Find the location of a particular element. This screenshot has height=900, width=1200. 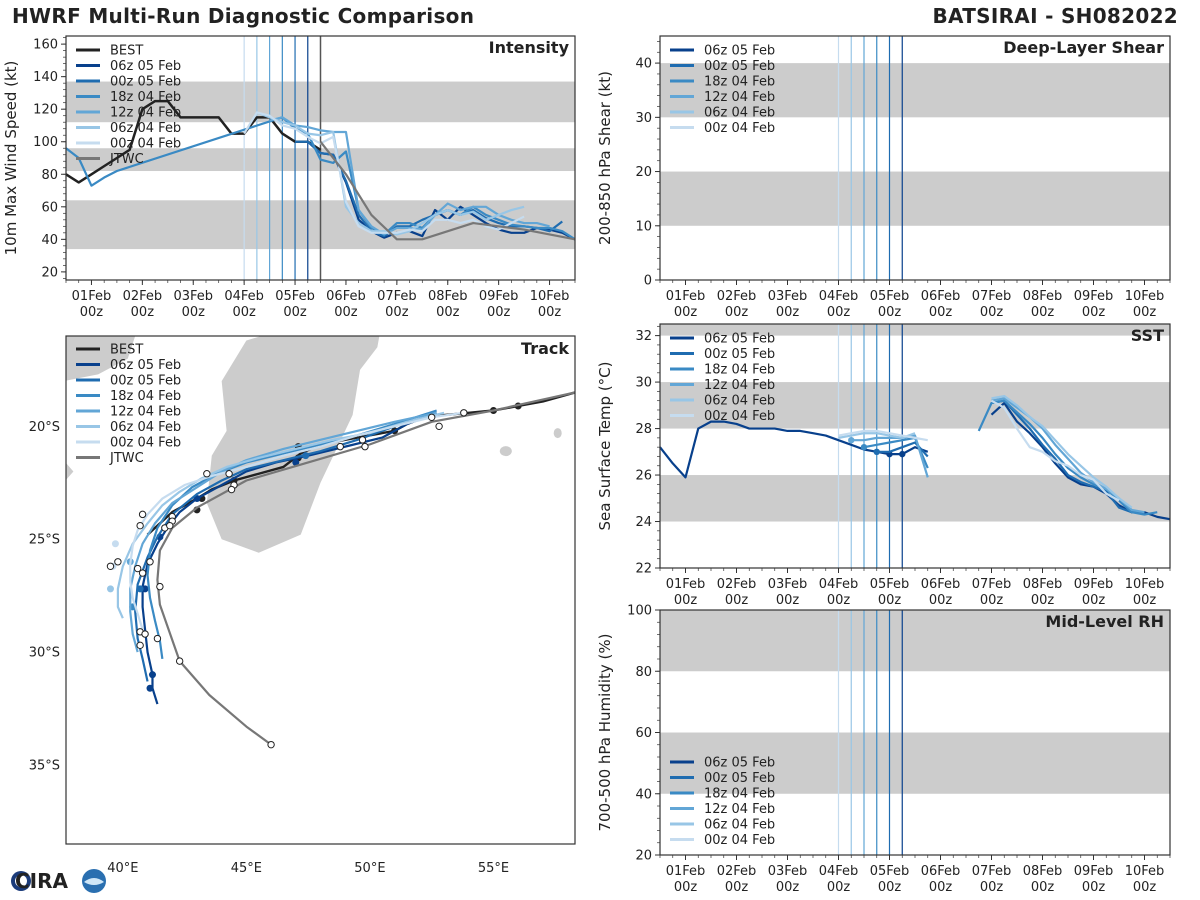

track-ytick-label: 20°S is located at coordinates (44, 427).